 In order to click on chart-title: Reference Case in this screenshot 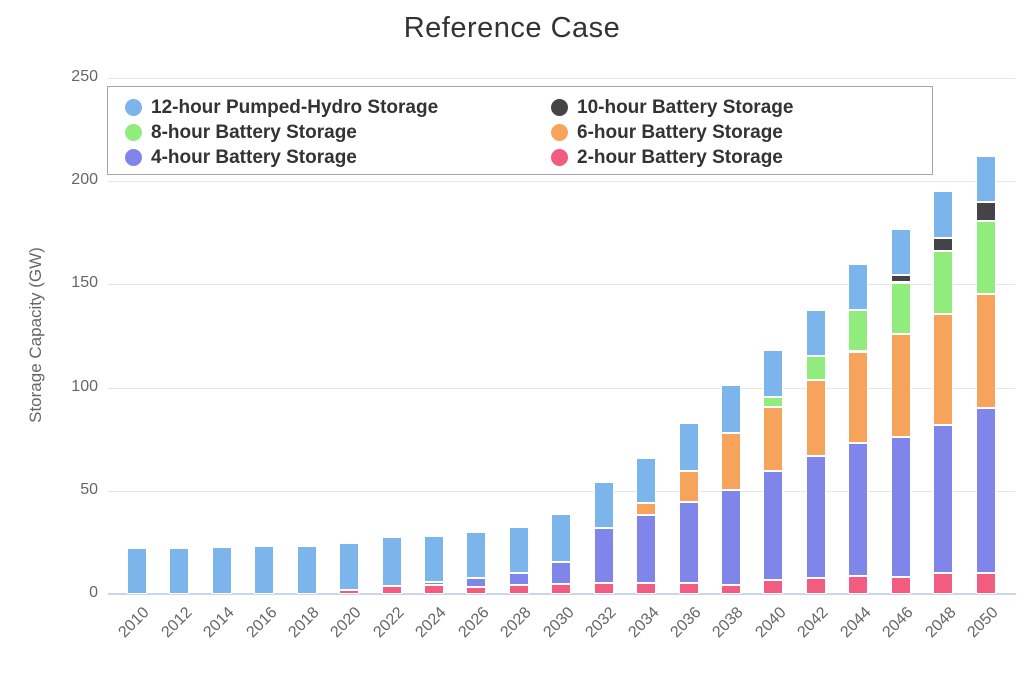, I will do `click(512, 28)`.